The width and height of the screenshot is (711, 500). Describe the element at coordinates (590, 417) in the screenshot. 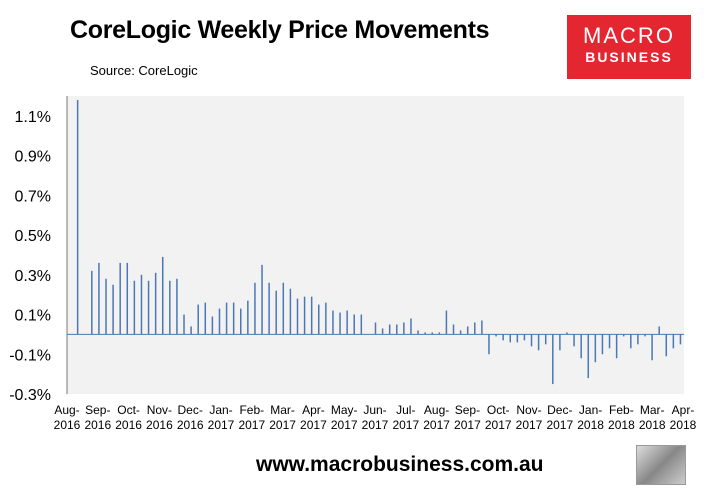

I see `x-tick-label: Jan-2018` at that location.